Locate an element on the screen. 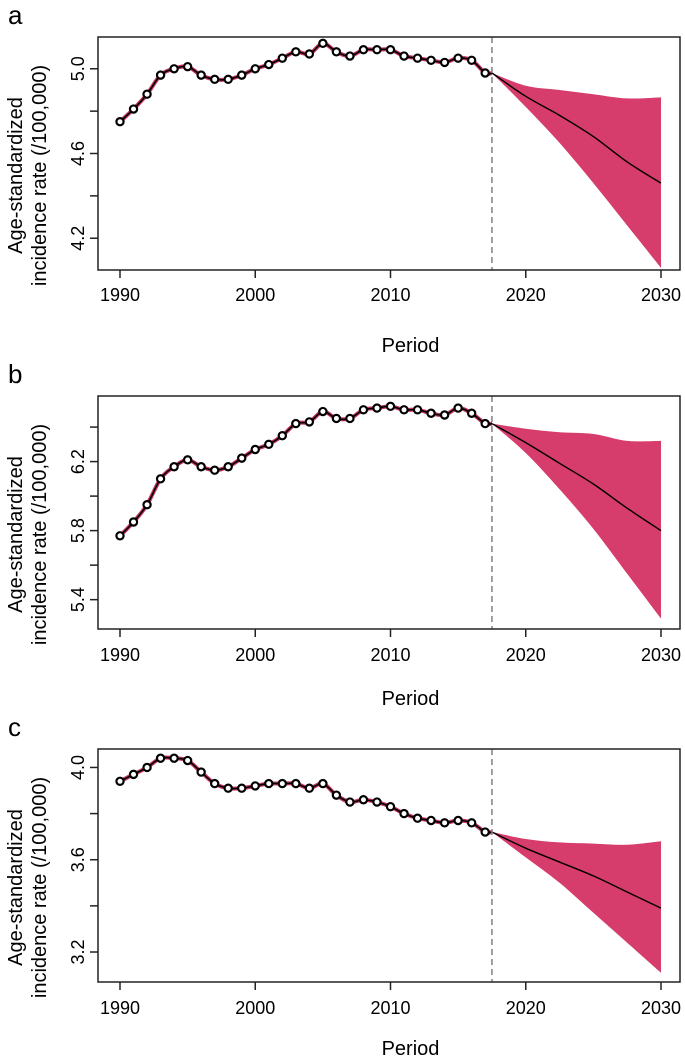  panel-label: a is located at coordinates (15, 15).